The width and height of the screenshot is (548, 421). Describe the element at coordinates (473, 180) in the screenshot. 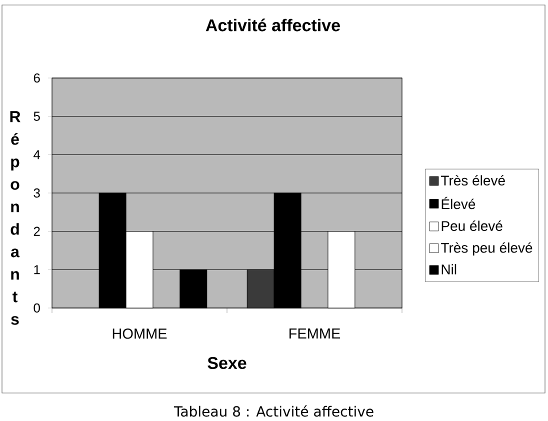

I see `legend-label: Très élevé` at that location.